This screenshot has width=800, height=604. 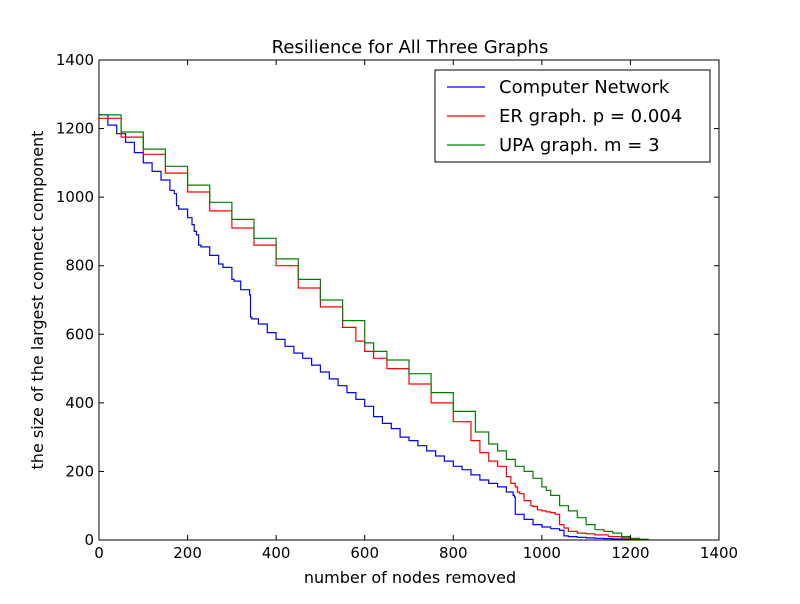 I want to click on legend-label-3: UPA graph. m = 3, so click(x=579, y=145).